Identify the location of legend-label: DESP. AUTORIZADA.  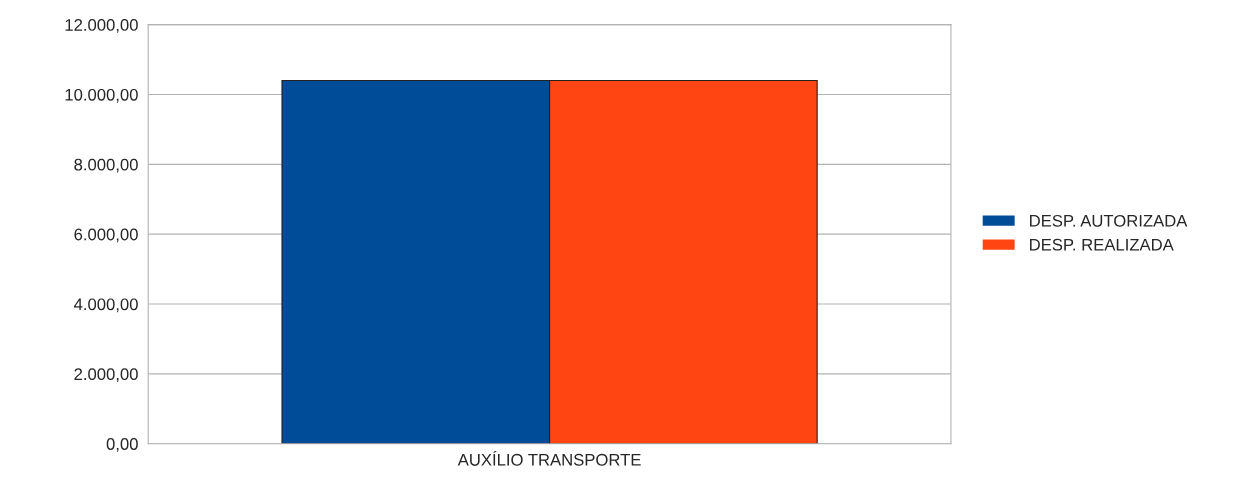
(1109, 220).